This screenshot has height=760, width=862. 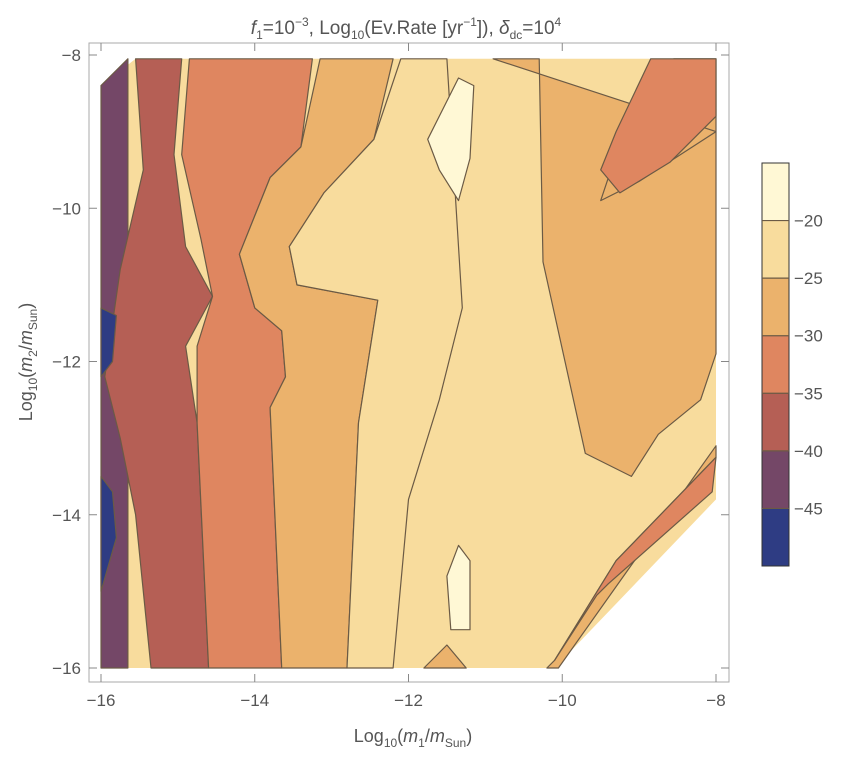 I want to click on x-tick-label: −8, so click(x=715, y=700).